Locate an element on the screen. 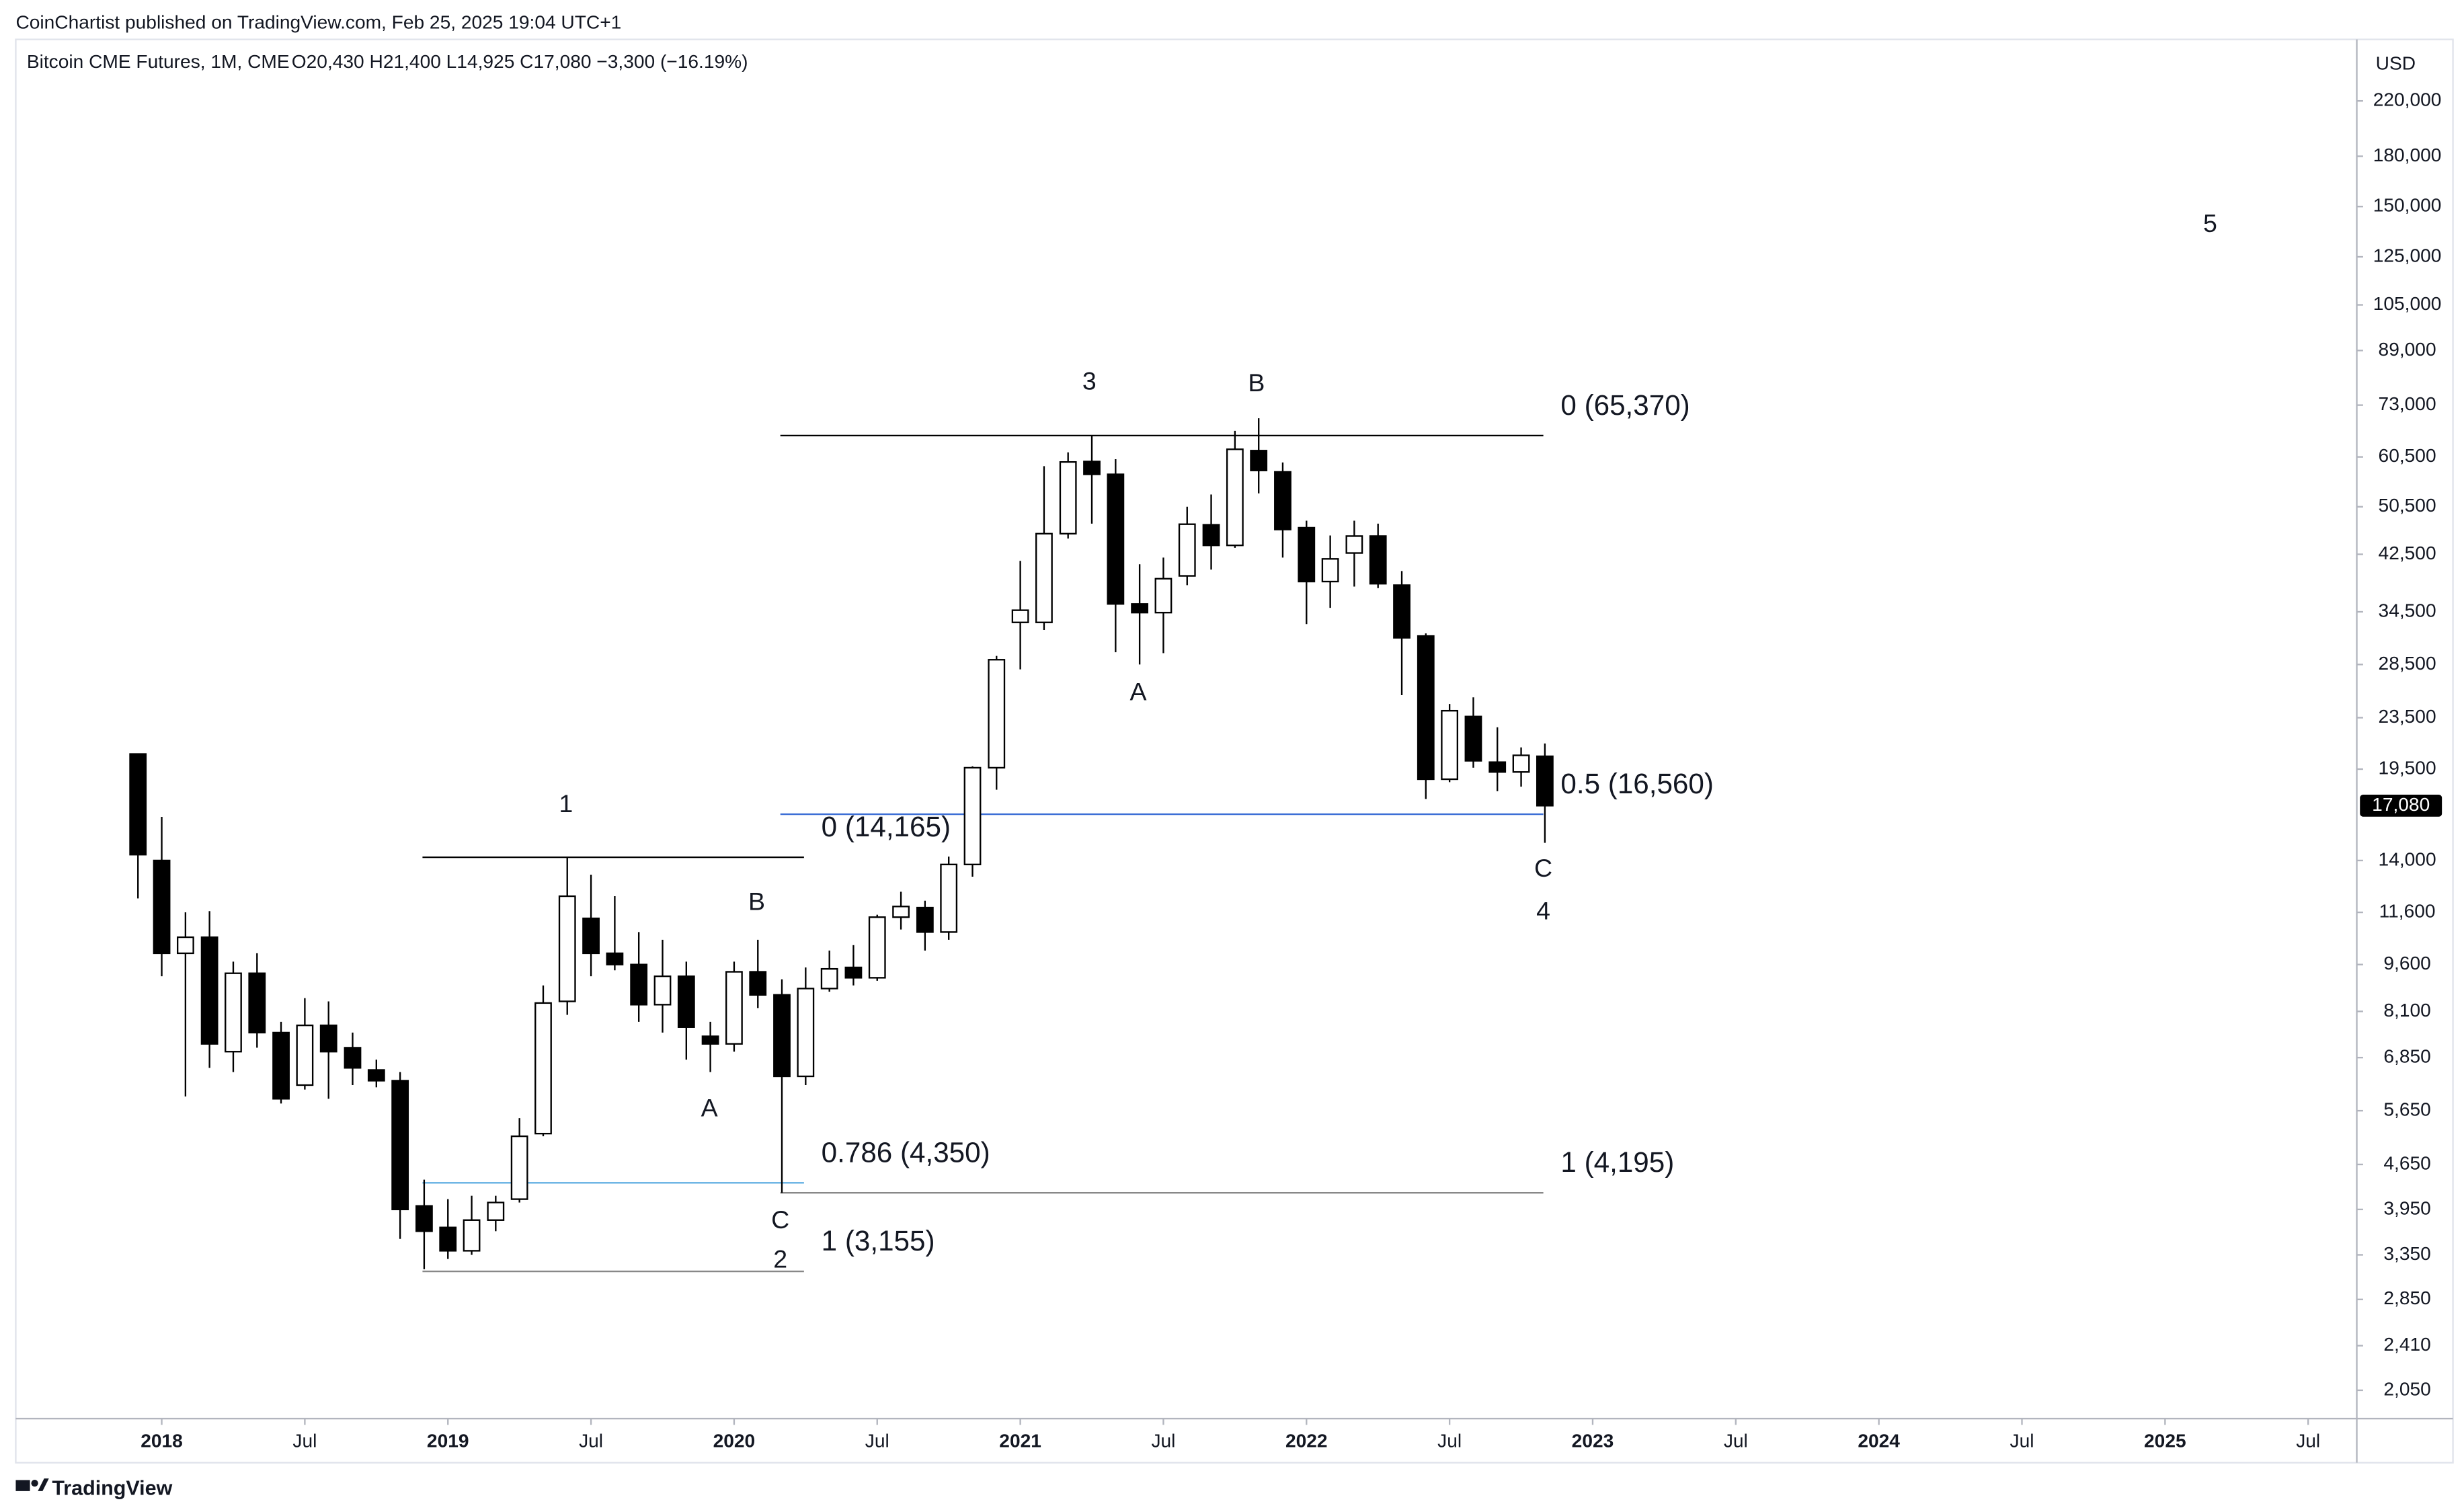 The width and height of the screenshot is (2464, 1510). y-tick-label: 2,850 is located at coordinates (2407, 1297).